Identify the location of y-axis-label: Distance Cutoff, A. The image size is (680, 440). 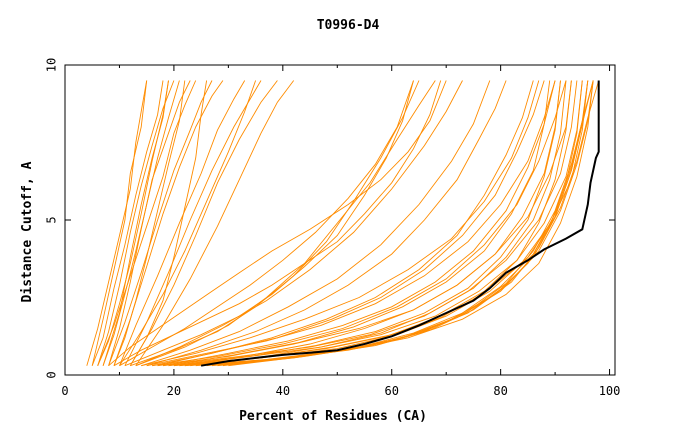
(27, 231).